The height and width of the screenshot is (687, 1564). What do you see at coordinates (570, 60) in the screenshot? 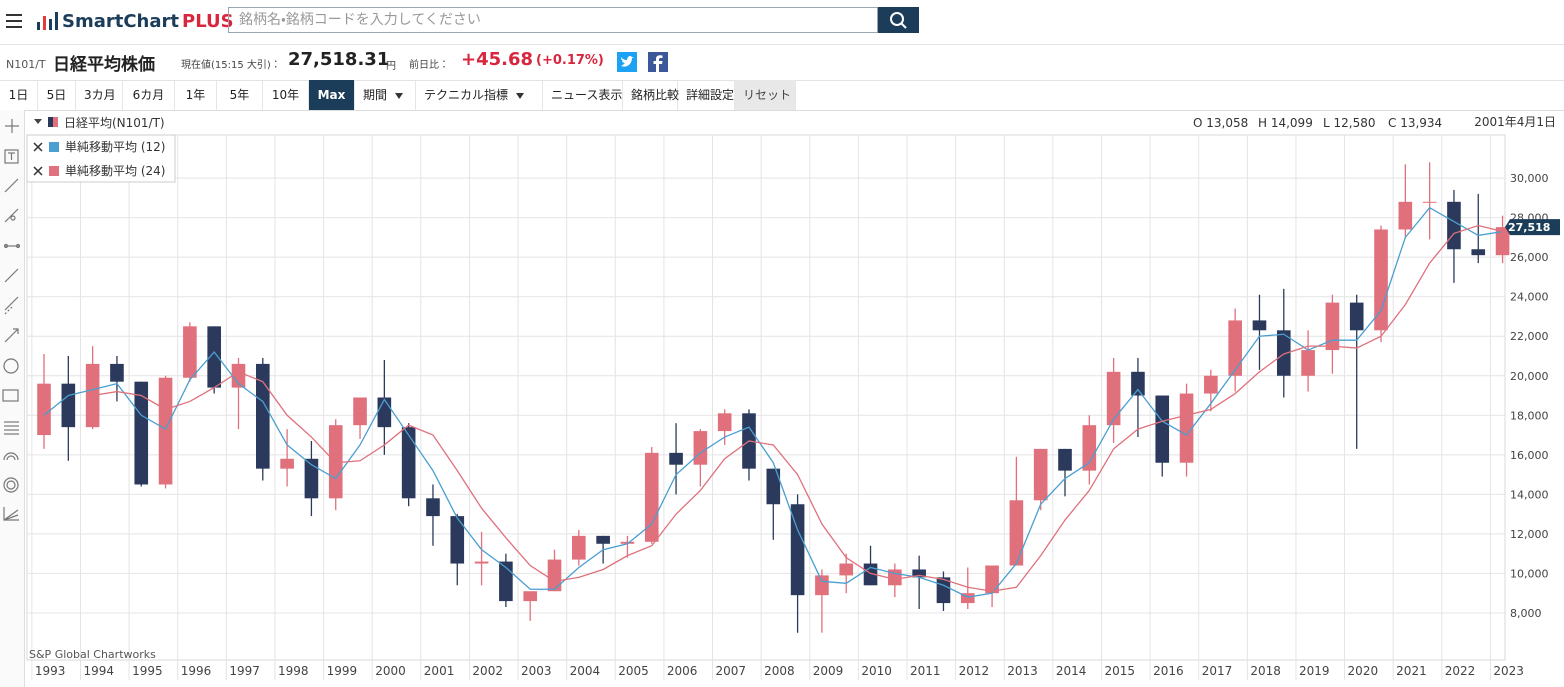
I see `change-pct: (+0.17%)` at bounding box center [570, 60].